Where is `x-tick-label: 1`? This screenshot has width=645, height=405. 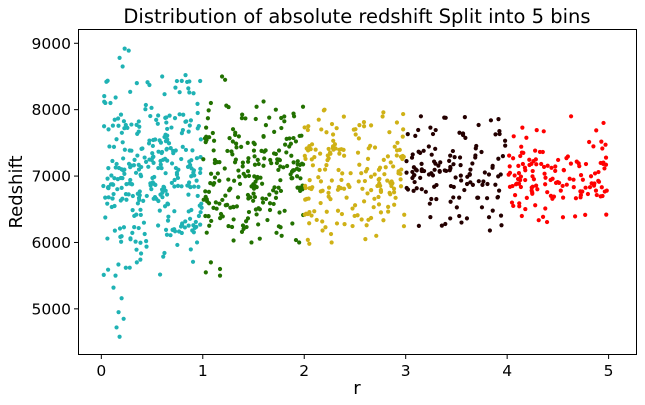 x-tick-label: 1 is located at coordinates (203, 371).